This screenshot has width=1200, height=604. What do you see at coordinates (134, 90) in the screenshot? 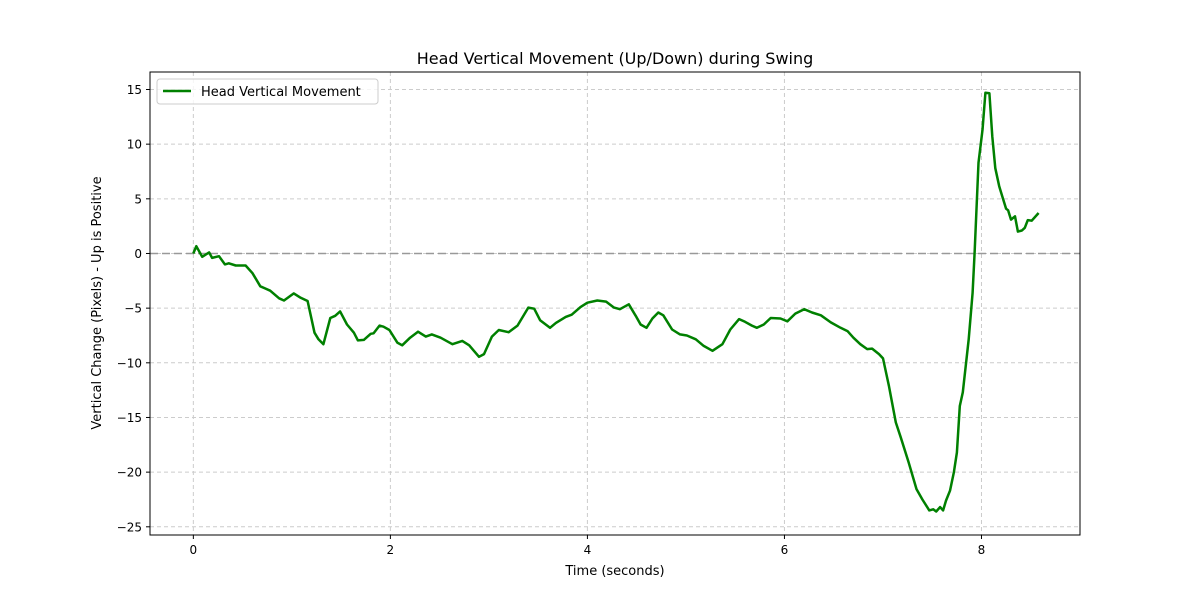
I see `y-tick-label: 15` at bounding box center [134, 90].